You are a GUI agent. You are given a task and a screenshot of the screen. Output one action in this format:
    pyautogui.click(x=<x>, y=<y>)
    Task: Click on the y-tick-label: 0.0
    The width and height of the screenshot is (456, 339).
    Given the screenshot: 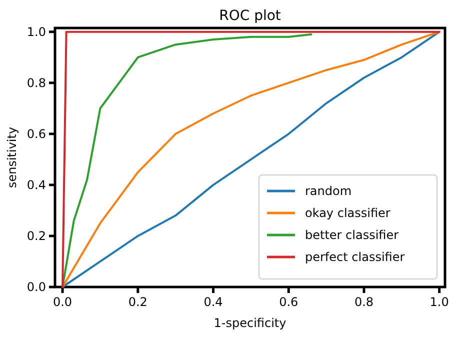 What is the action you would take?
    pyautogui.click(x=36, y=287)
    